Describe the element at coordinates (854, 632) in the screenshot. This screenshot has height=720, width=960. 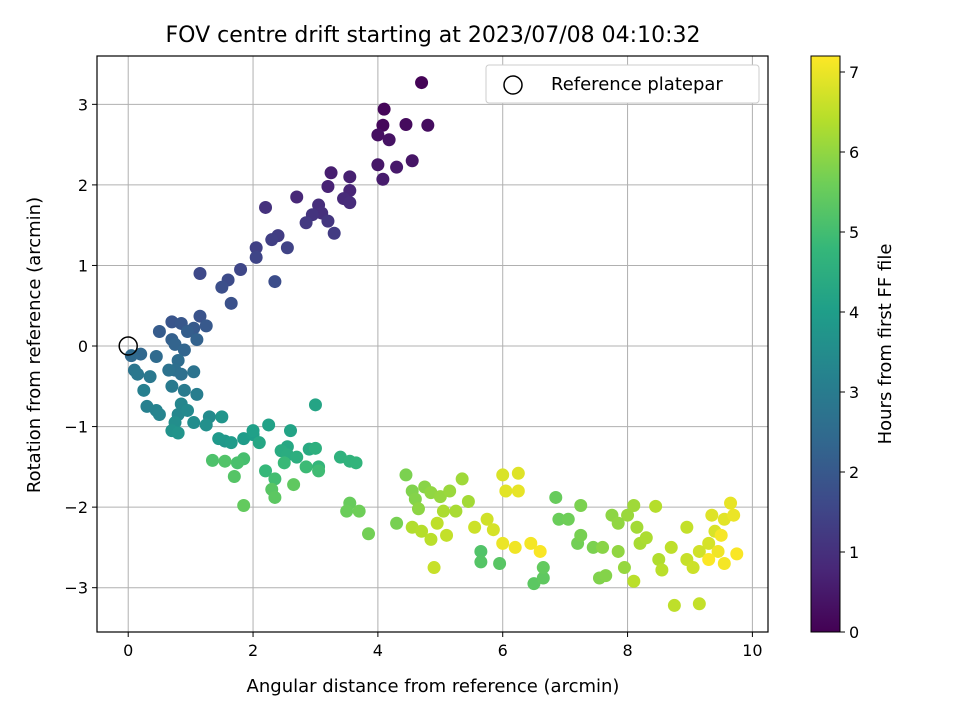
I see `colorbar-tick-label: 0` at that location.